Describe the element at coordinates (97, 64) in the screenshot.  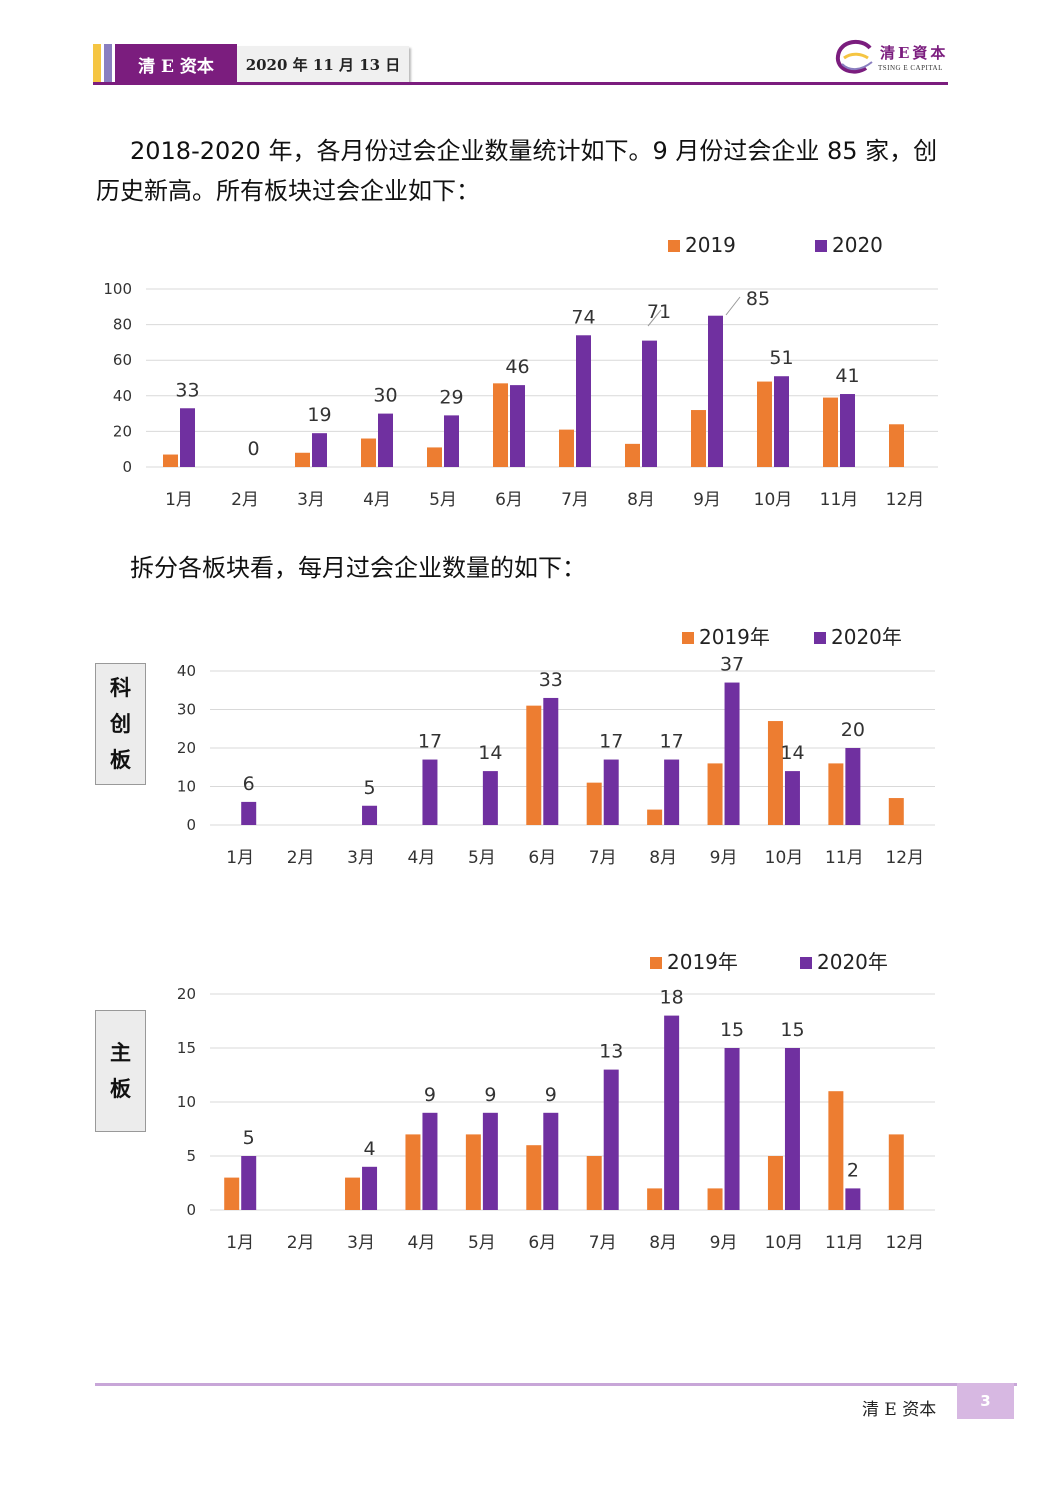
I see `header-accent-yellow` at that location.